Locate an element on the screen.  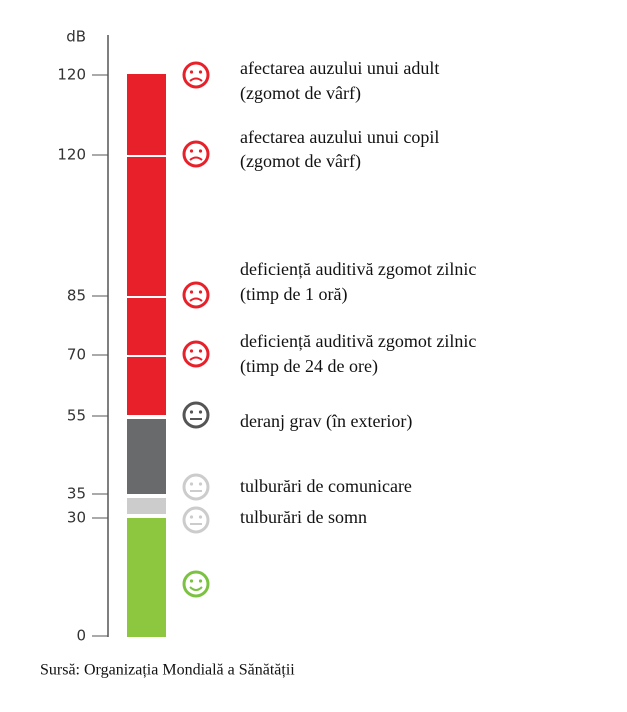
tick-label: 35 is located at coordinates (76, 494).